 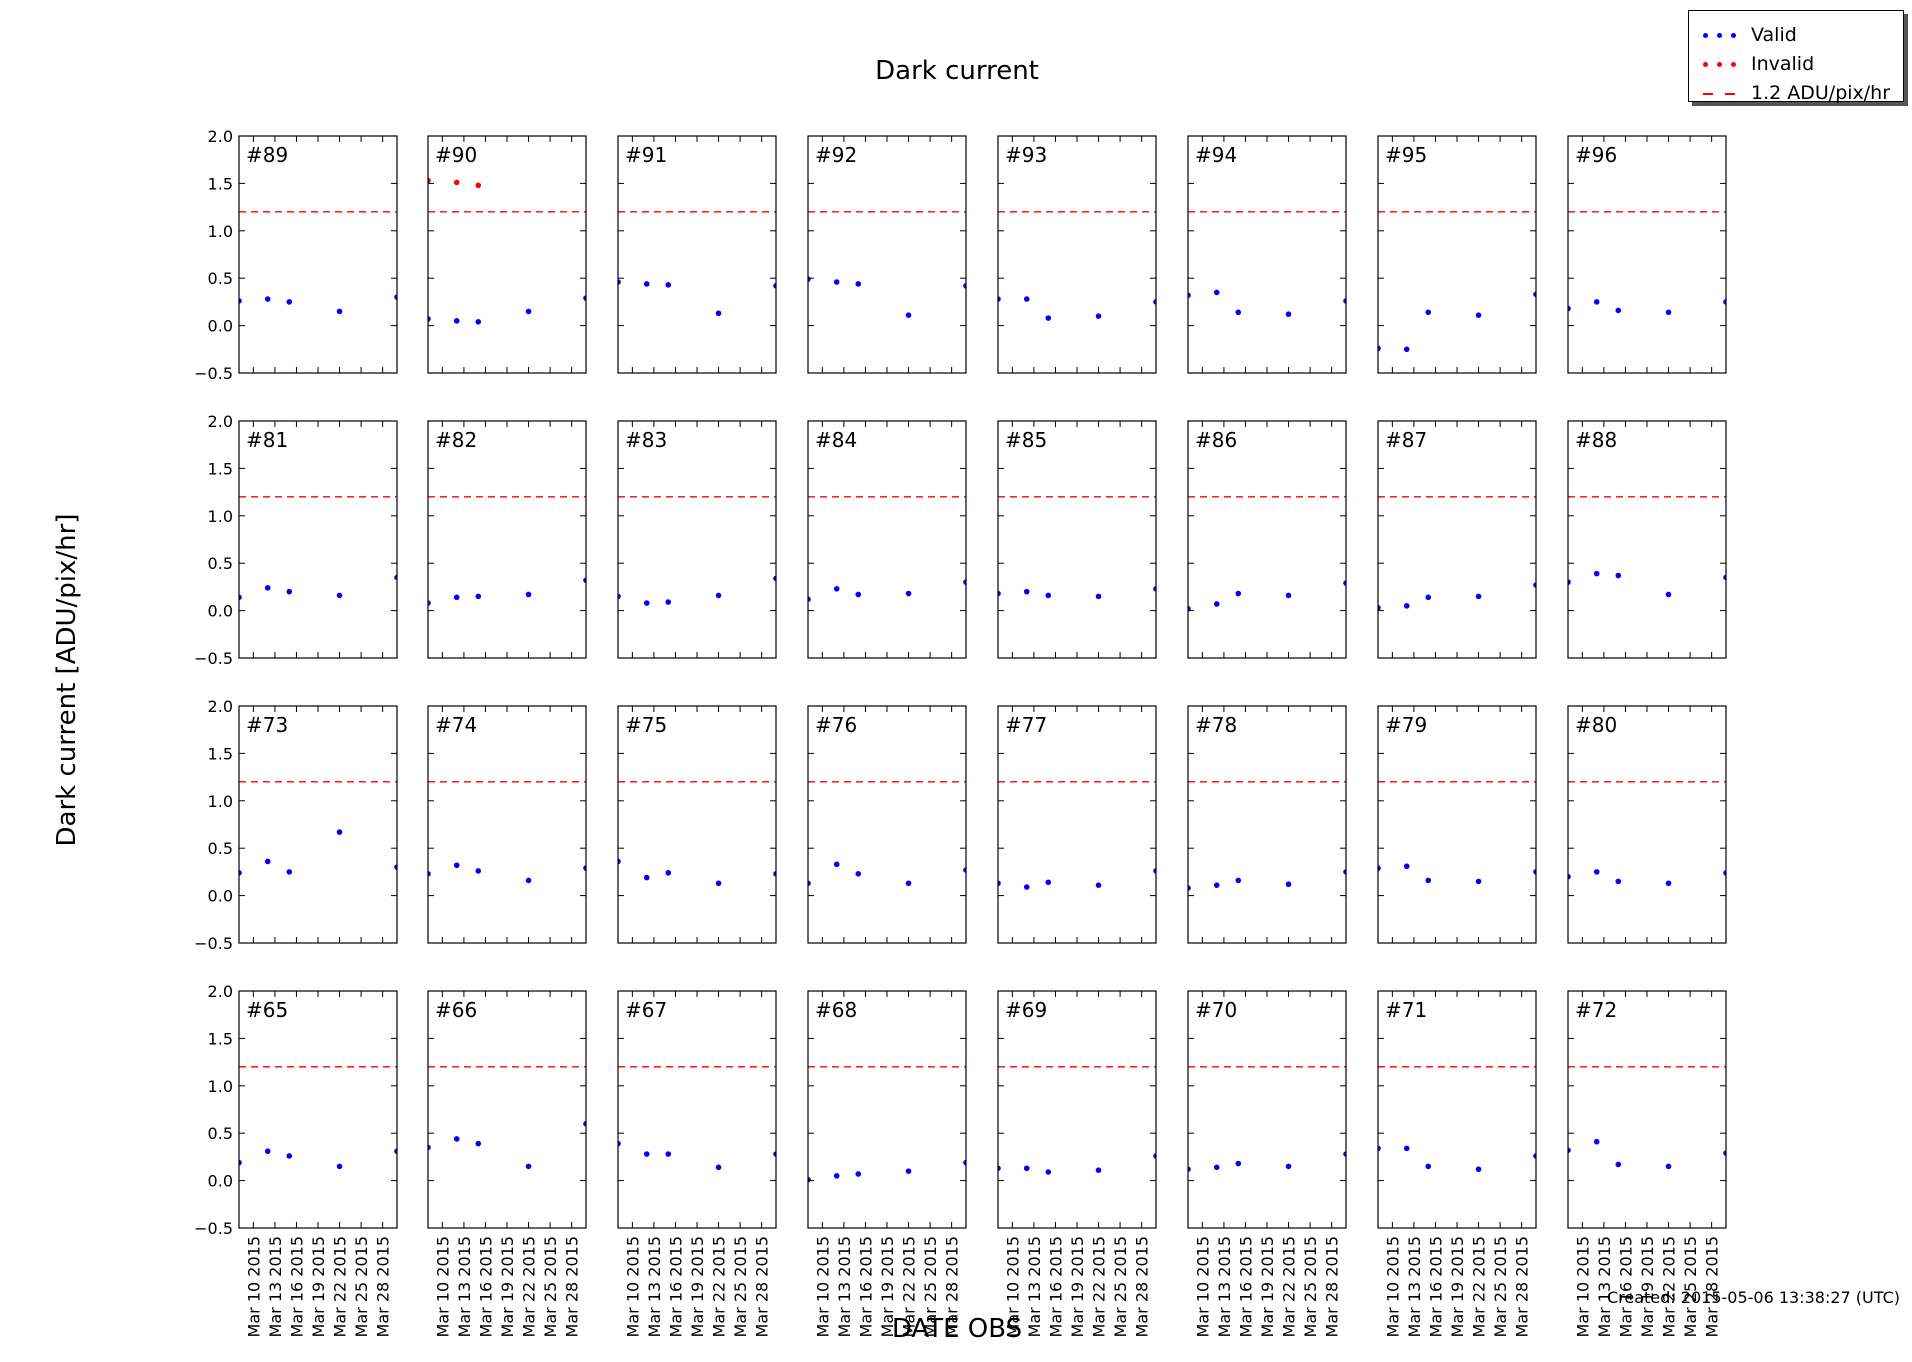 What do you see at coordinates (1026, 725) in the screenshot?
I see `panel-label: #77` at bounding box center [1026, 725].